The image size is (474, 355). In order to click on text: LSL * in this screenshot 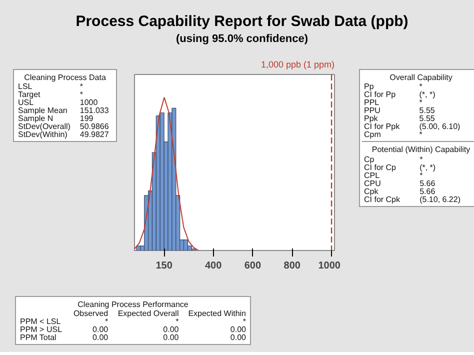, I will do `click(51, 87)`.